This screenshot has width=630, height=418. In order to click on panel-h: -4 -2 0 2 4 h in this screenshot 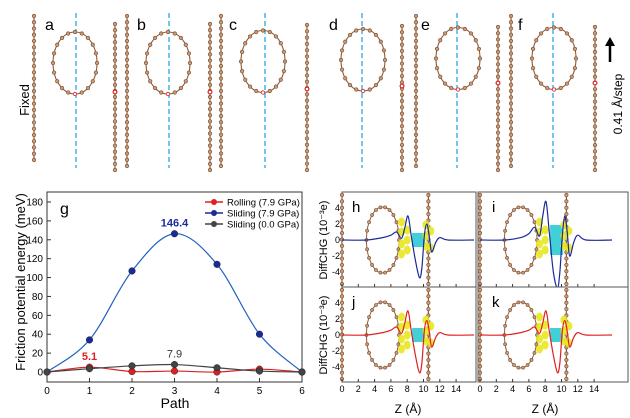, I will do `click(404, 239)`.